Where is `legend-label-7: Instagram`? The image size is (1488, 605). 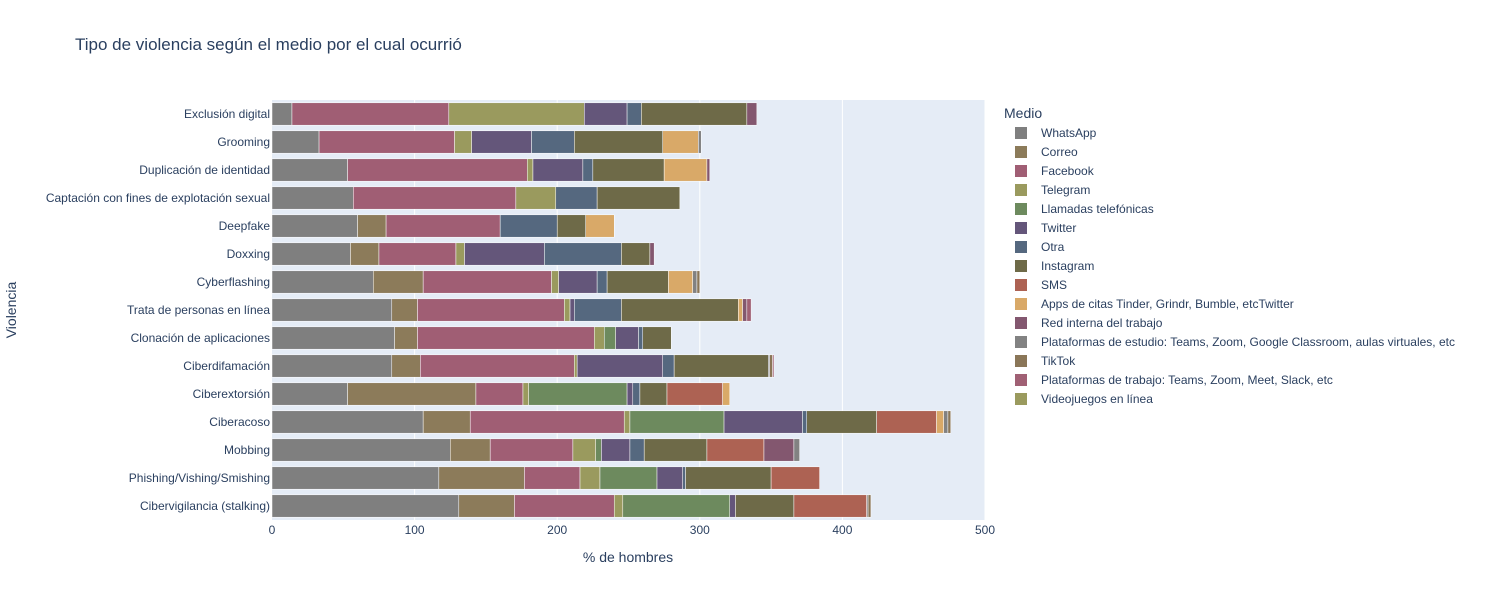
legend-label-7: Instagram is located at coordinates (1067, 266).